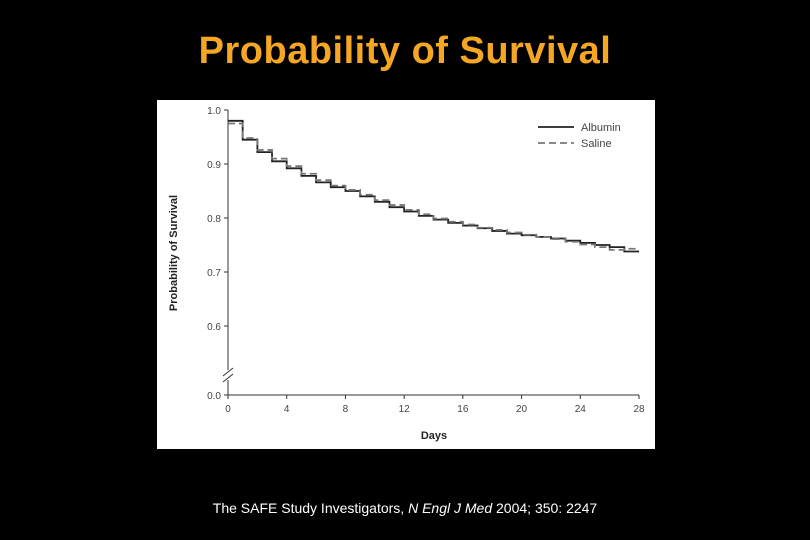 The height and width of the screenshot is (540, 810). I want to click on series-line-saline, so click(433, 186).